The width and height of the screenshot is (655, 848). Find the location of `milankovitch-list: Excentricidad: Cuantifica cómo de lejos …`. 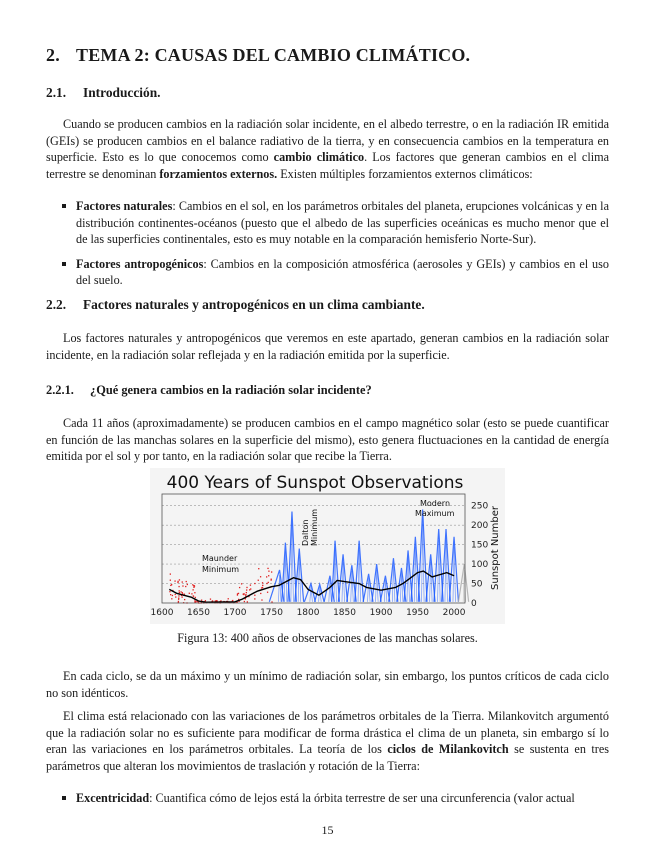

milankovitch-list: Excentricidad: Cuantifica cómo de lejos … is located at coordinates (327, 802).